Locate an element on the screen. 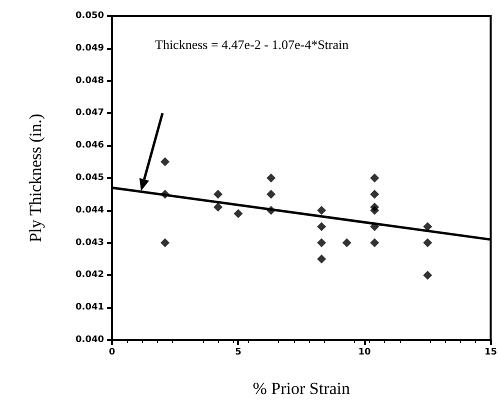 The width and height of the screenshot is (500, 402). y-tick-label: 0.043 is located at coordinates (90, 243).